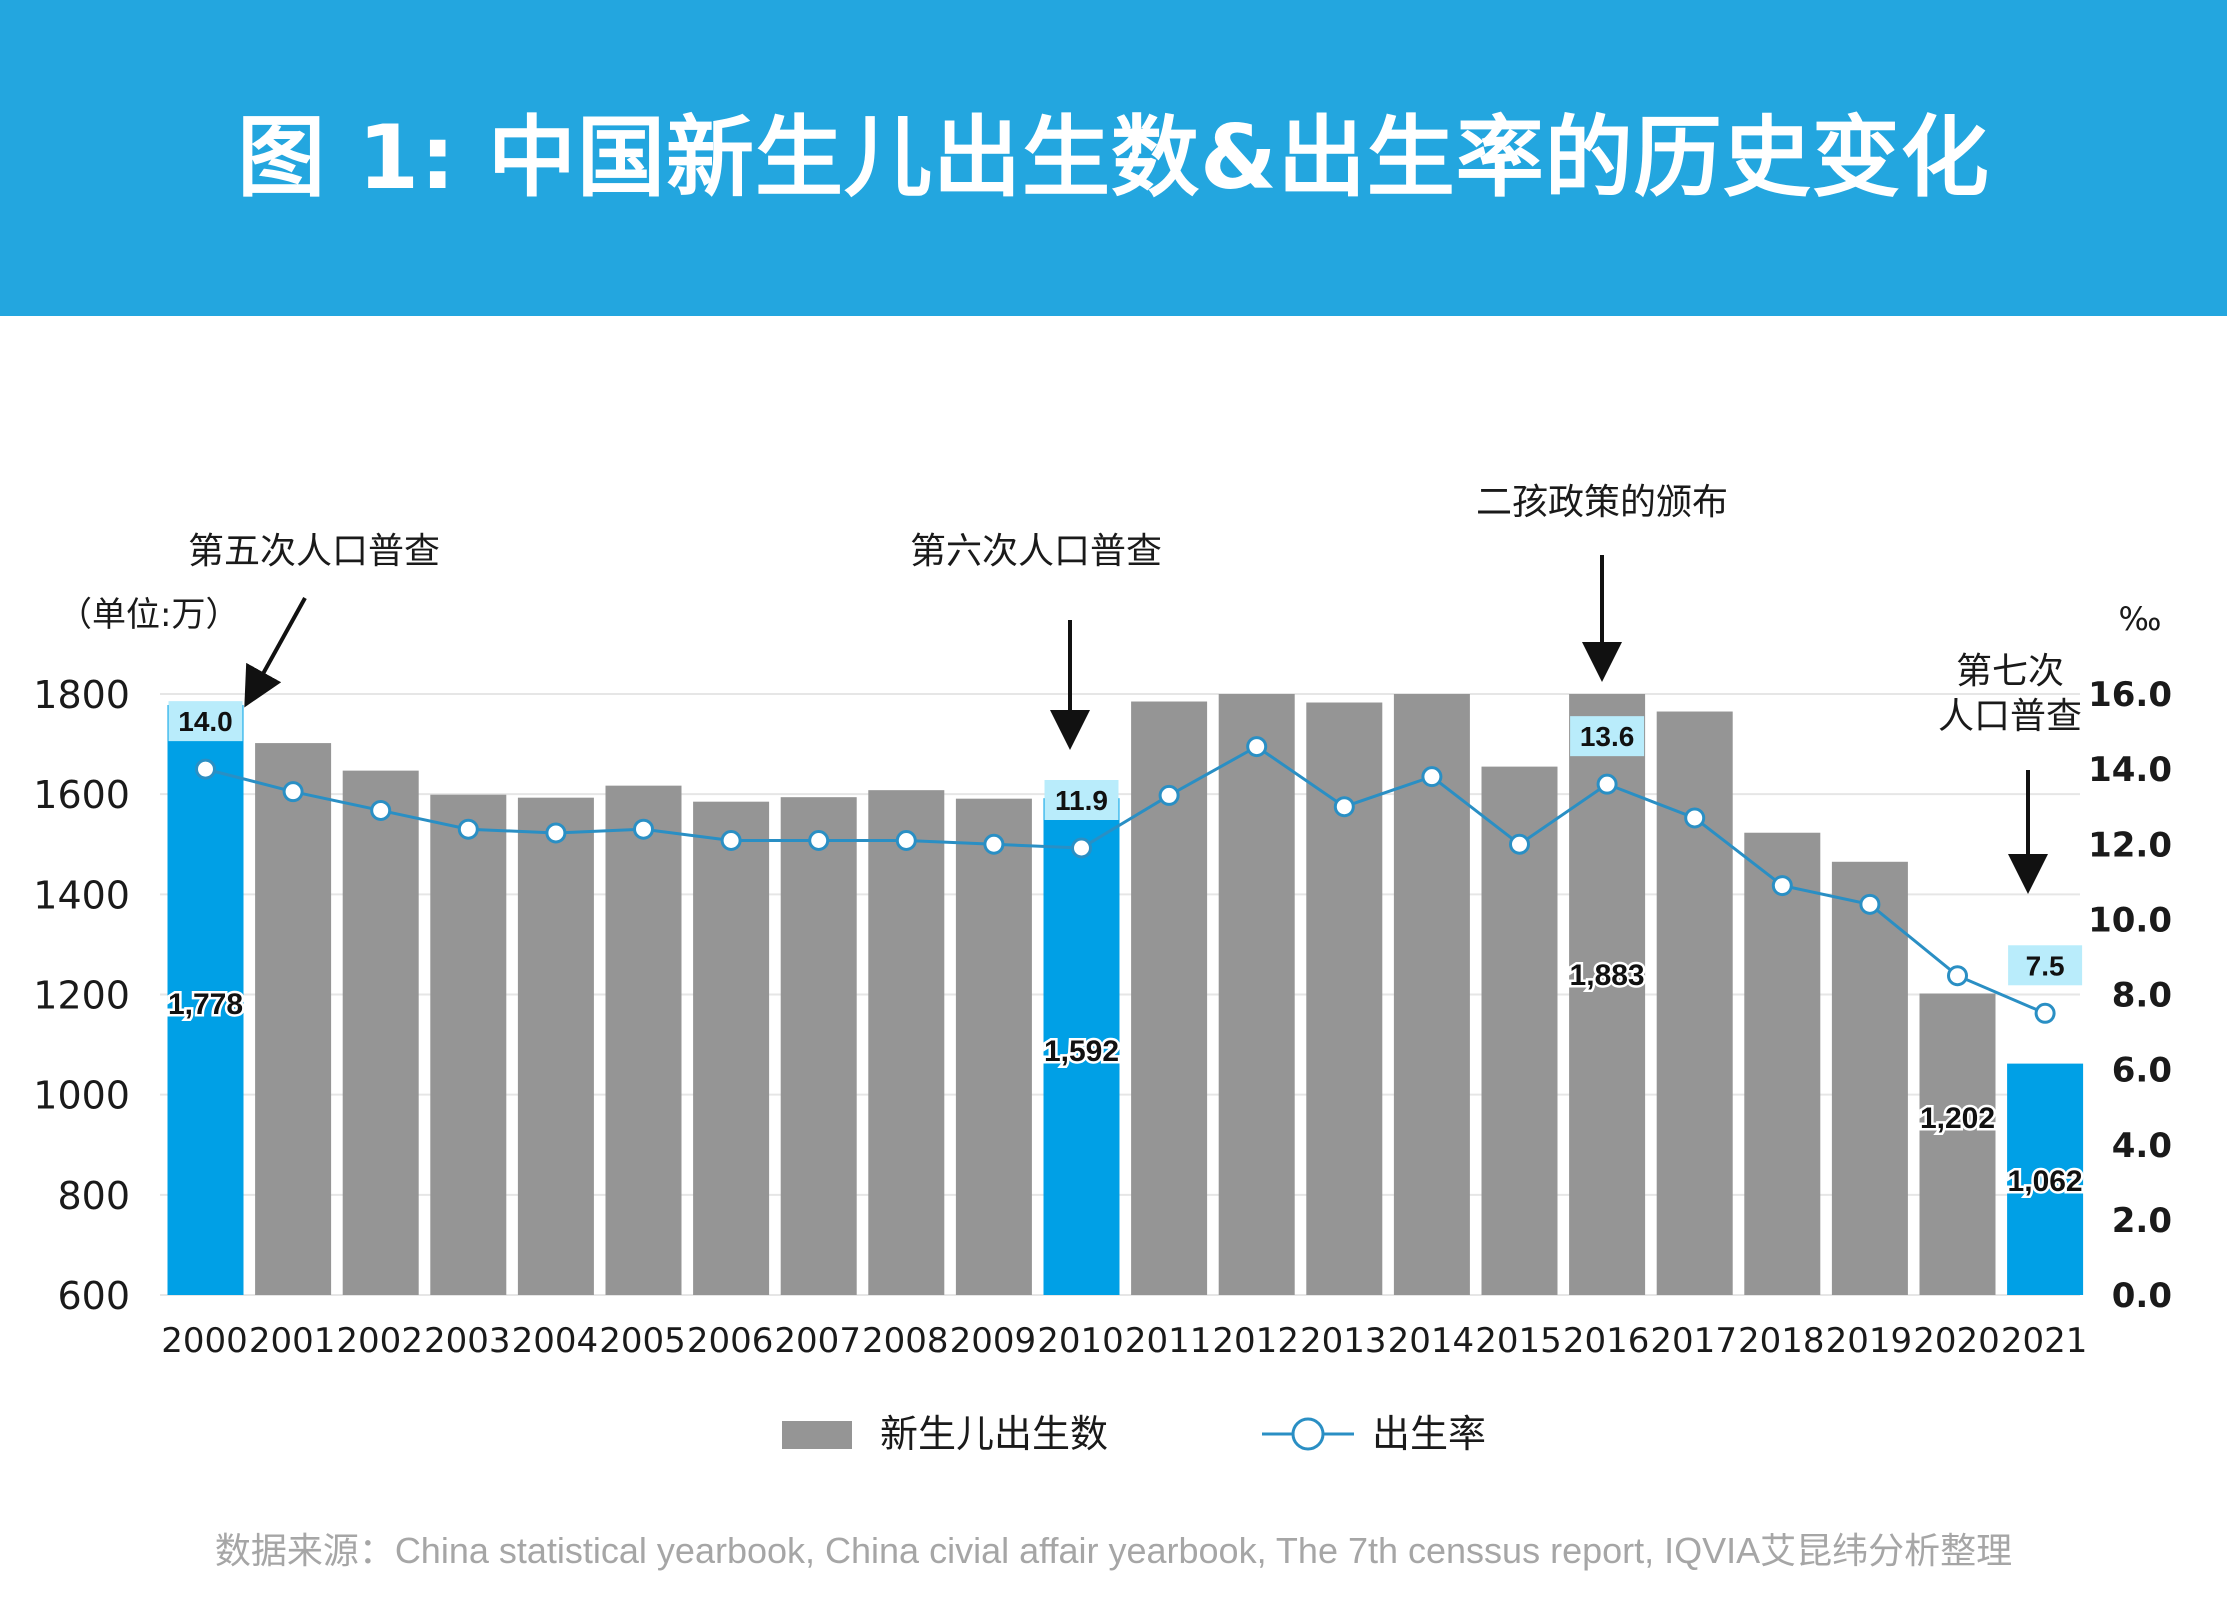 Image resolution: width=2227 pixels, height=1613 pixels. Describe the element at coordinates (994, 844) in the screenshot. I see `rate-point-2009` at that location.